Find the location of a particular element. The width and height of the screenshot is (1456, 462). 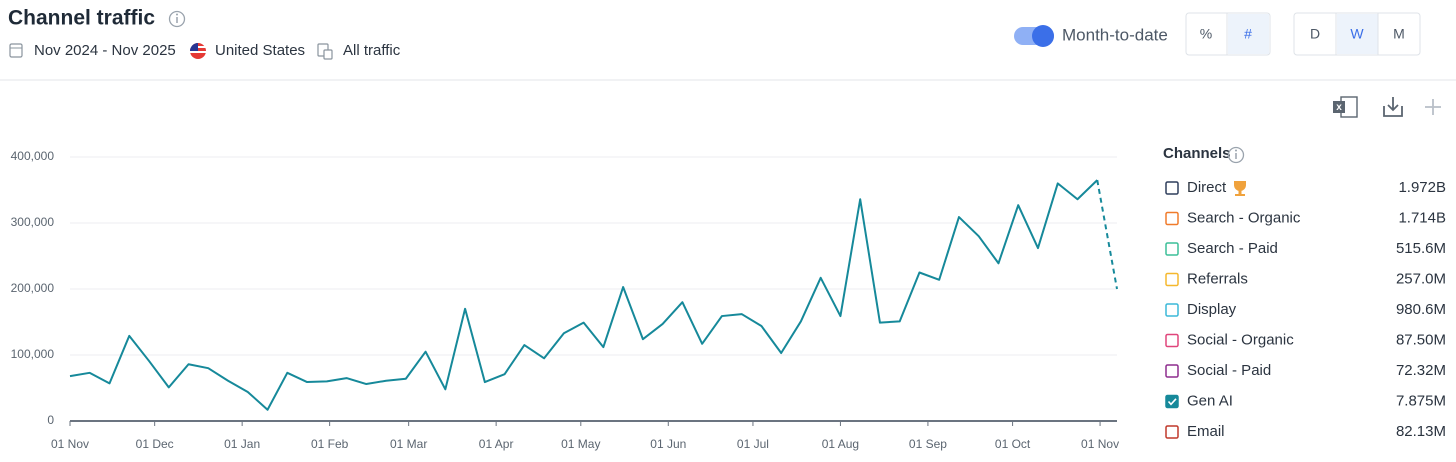

x-tick-label: 01 May is located at coordinates (580, 444).